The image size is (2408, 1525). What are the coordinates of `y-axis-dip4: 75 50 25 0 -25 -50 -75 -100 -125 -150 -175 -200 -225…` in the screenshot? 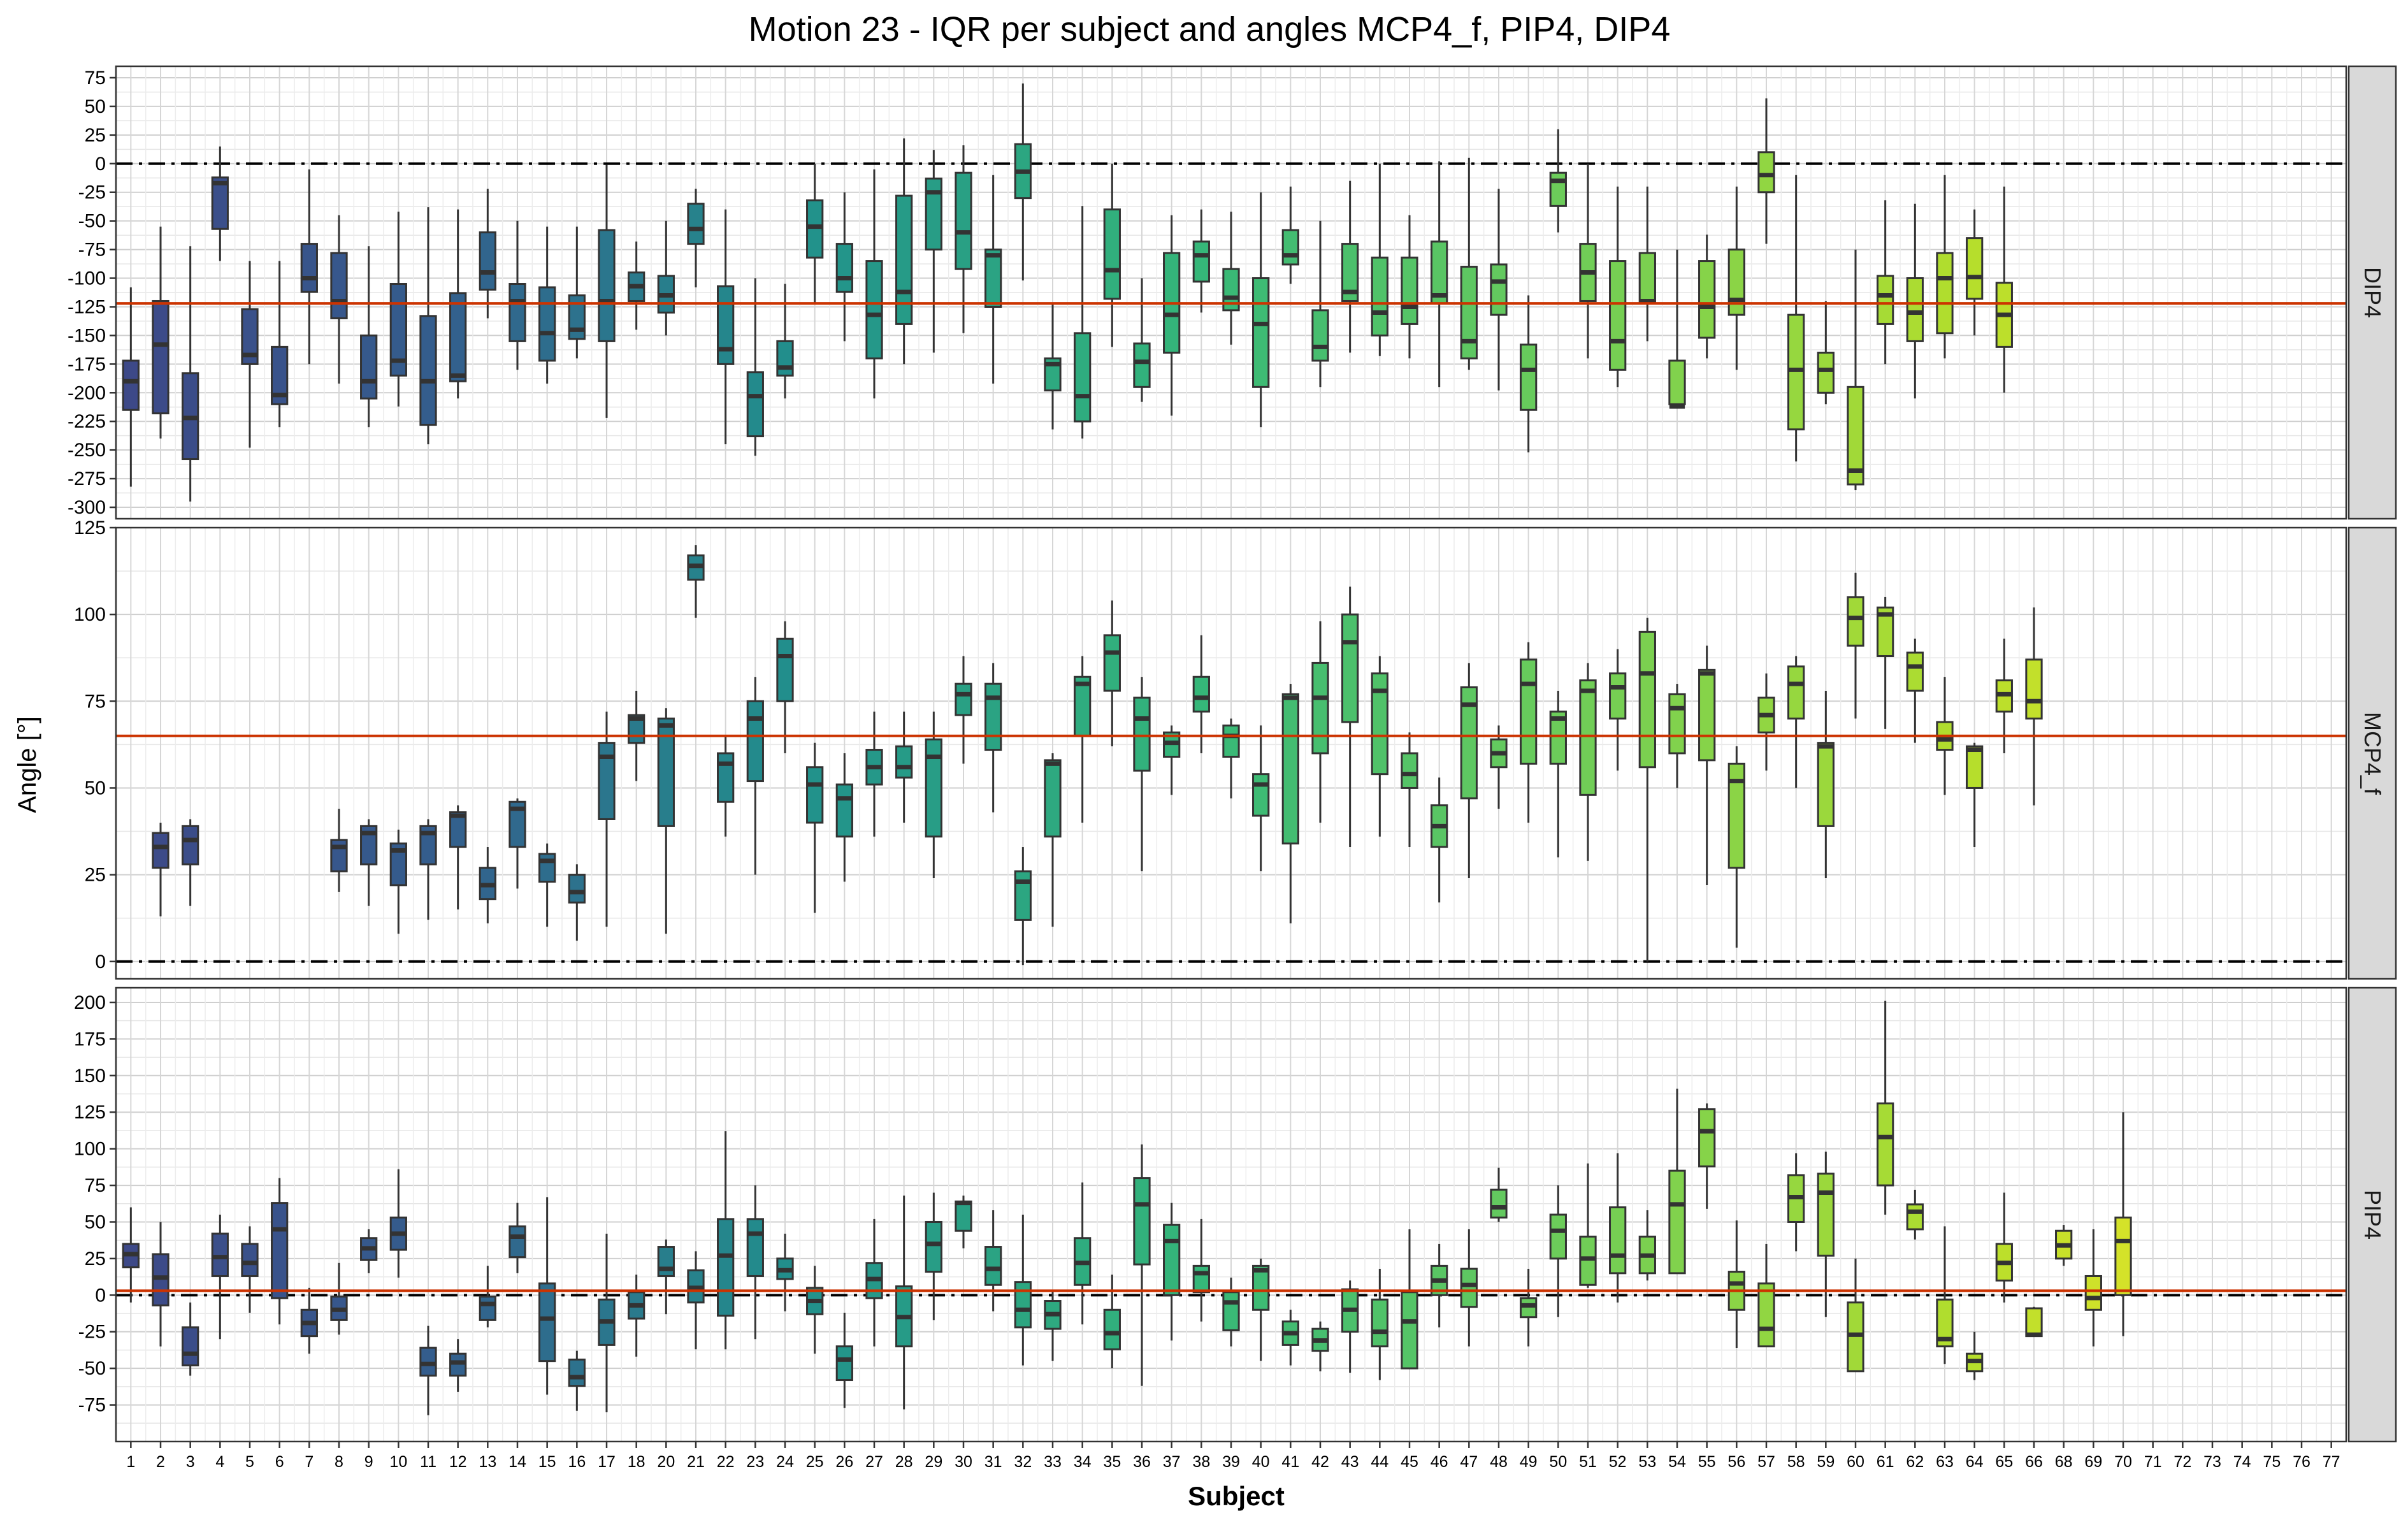 It's located at (92, 293).